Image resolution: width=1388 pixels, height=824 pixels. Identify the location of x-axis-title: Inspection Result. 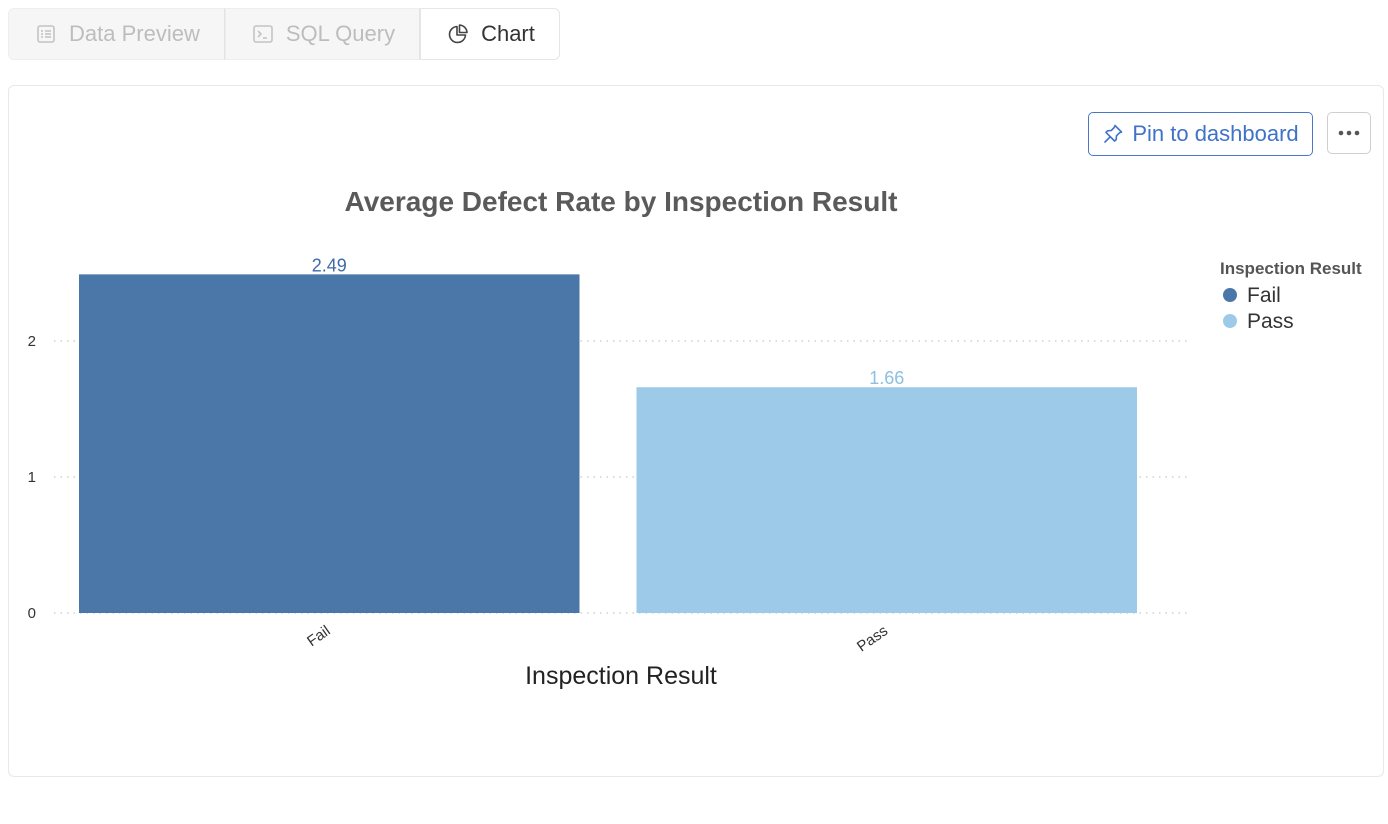
(621, 676).